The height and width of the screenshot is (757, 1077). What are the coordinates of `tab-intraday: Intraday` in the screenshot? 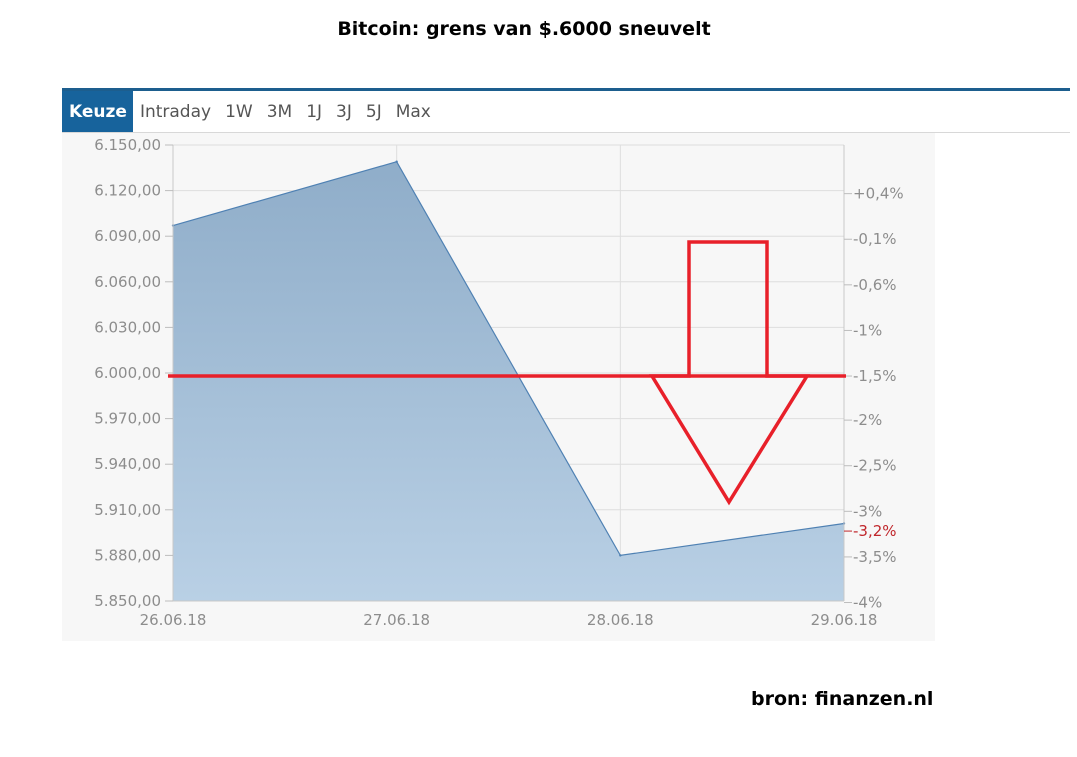 It's located at (175, 111).